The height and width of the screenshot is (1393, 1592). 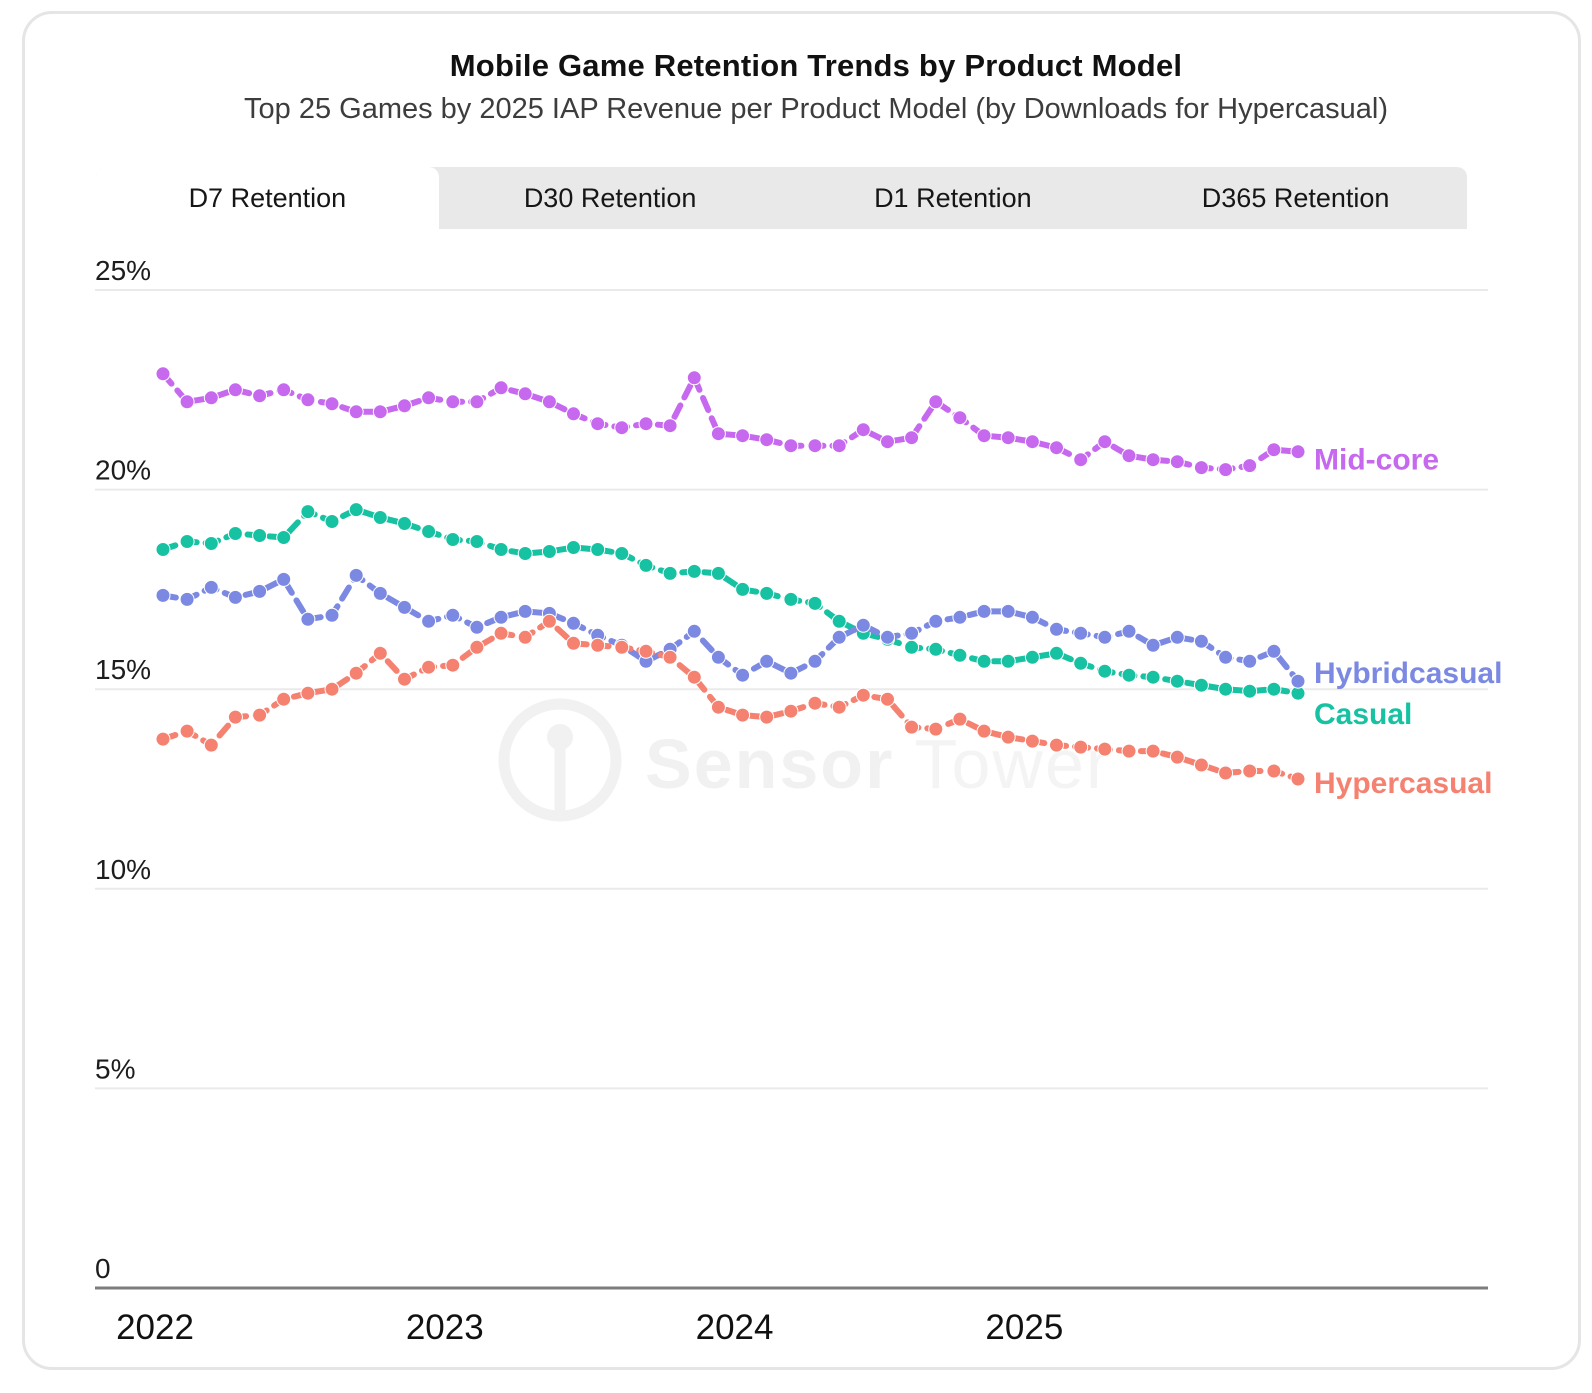 I want to click on tab-d365-retention: D365 Retention, so click(x=1295, y=197).